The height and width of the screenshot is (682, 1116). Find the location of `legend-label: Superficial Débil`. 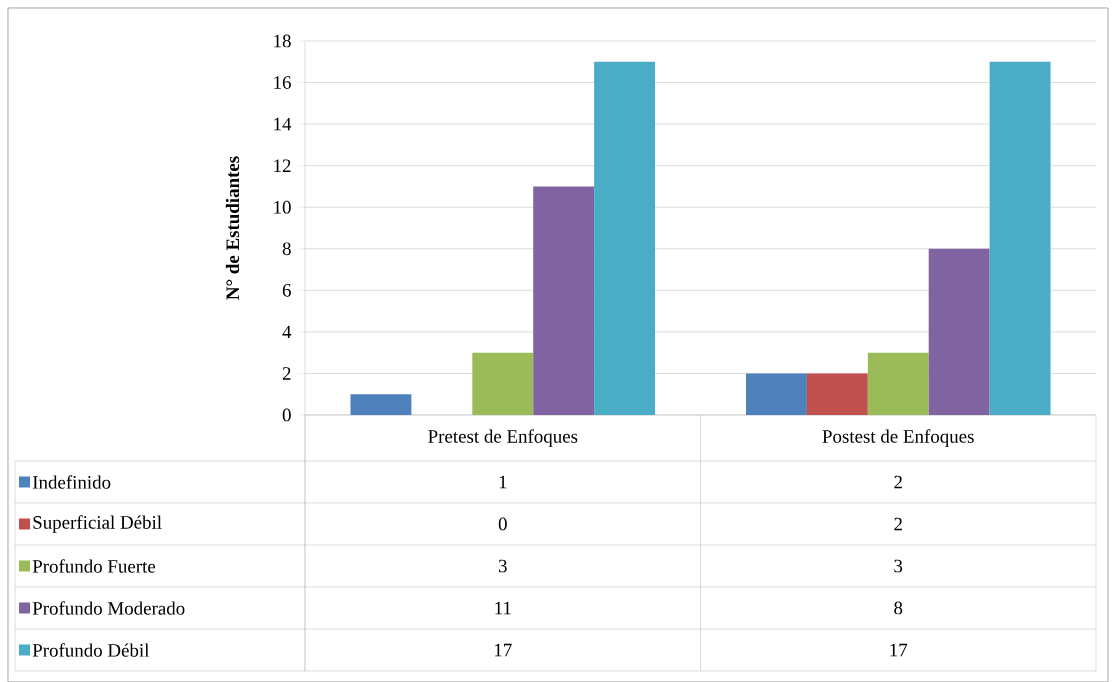

legend-label: Superficial Débil is located at coordinates (97, 524).